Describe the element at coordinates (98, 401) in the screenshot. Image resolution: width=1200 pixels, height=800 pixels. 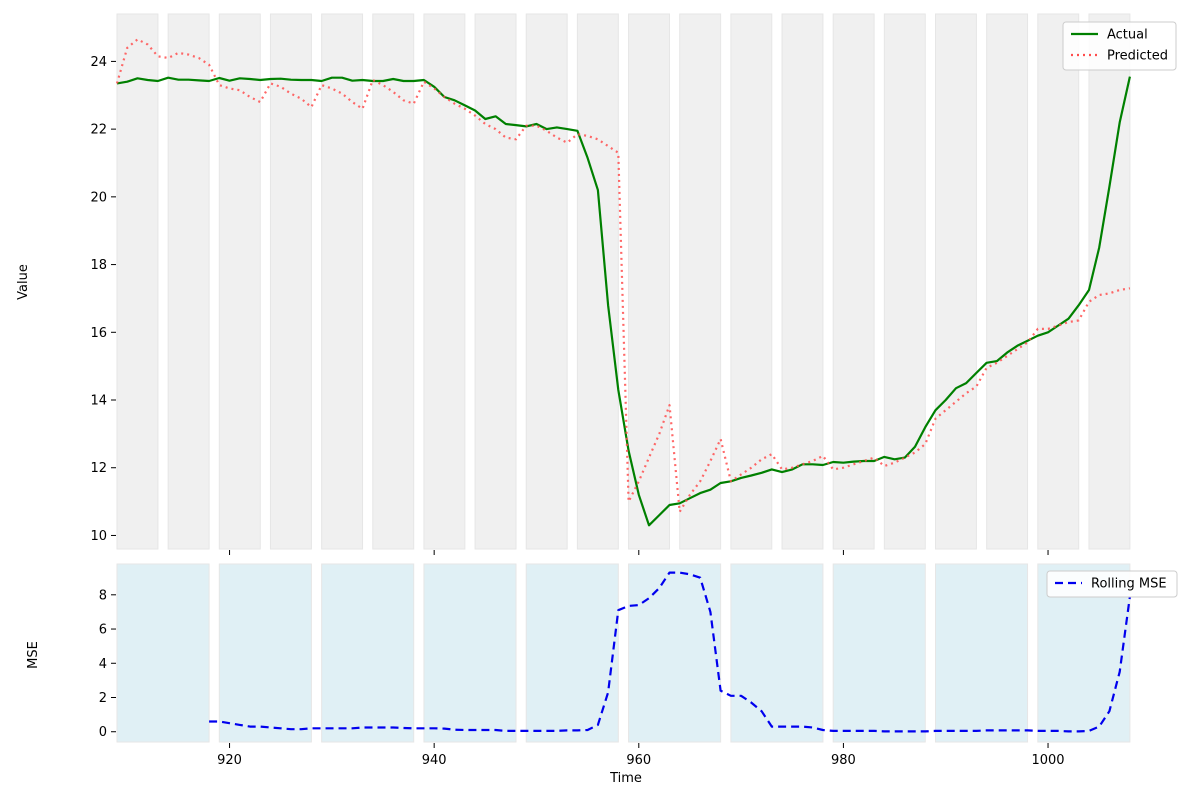
I see `y-tick-label: 14` at that location.